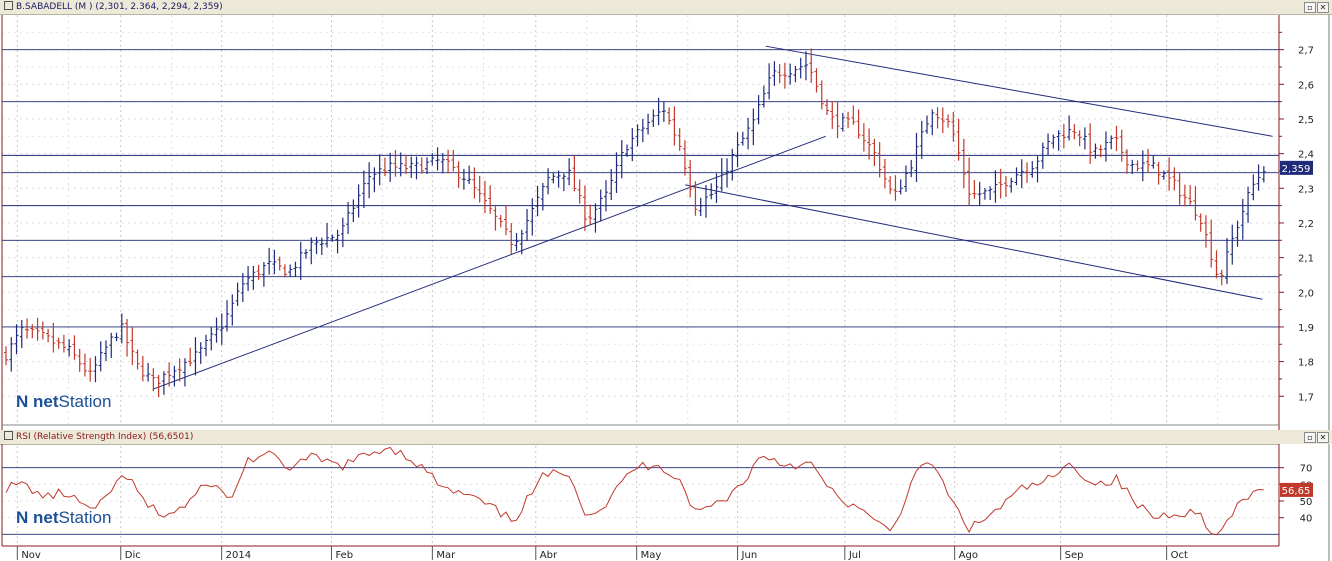 The image size is (1332, 561). What do you see at coordinates (749, 555) in the screenshot?
I see `x-tick-label: Jun` at bounding box center [749, 555].